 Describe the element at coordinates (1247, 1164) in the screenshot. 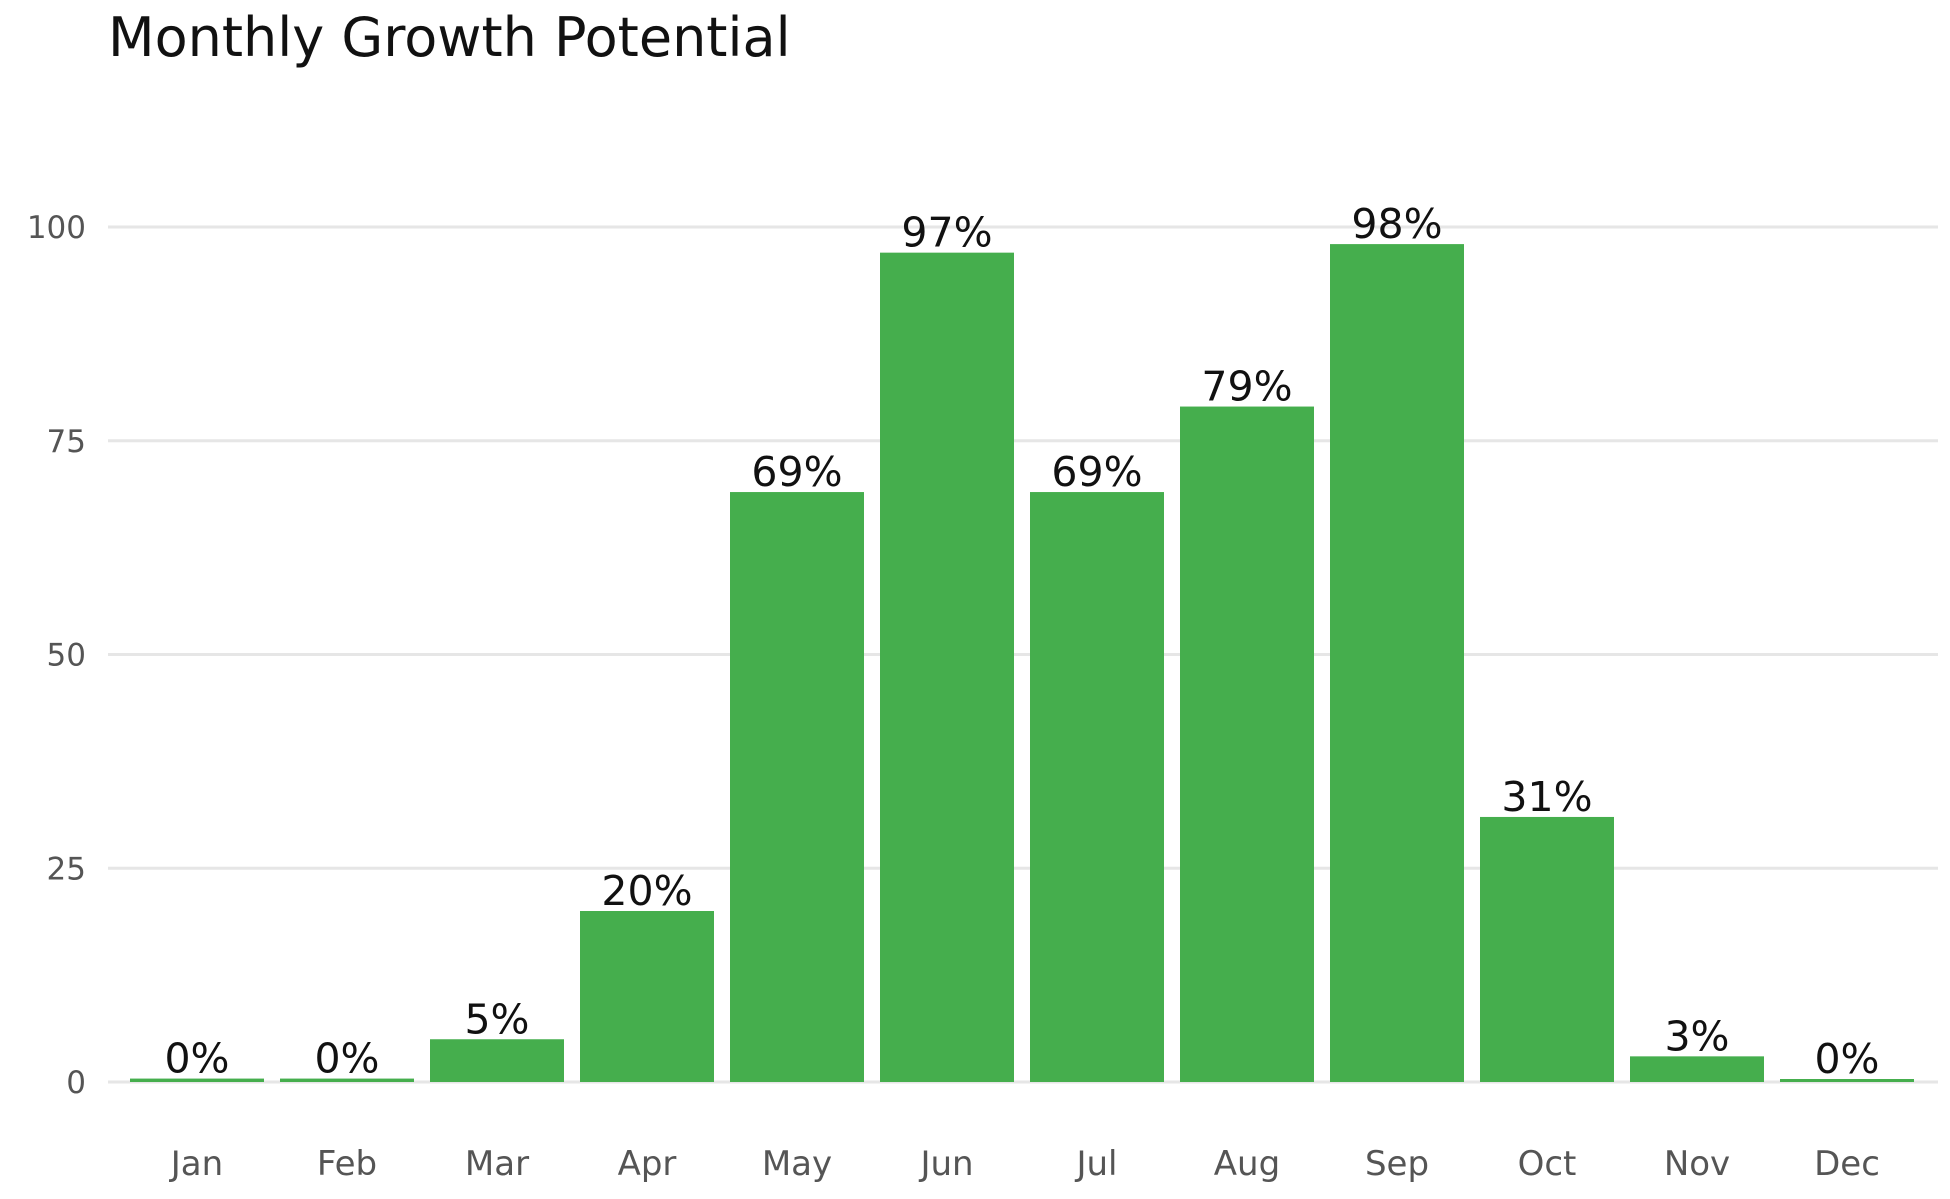

I see `x-tick-label-aug: Aug` at that location.